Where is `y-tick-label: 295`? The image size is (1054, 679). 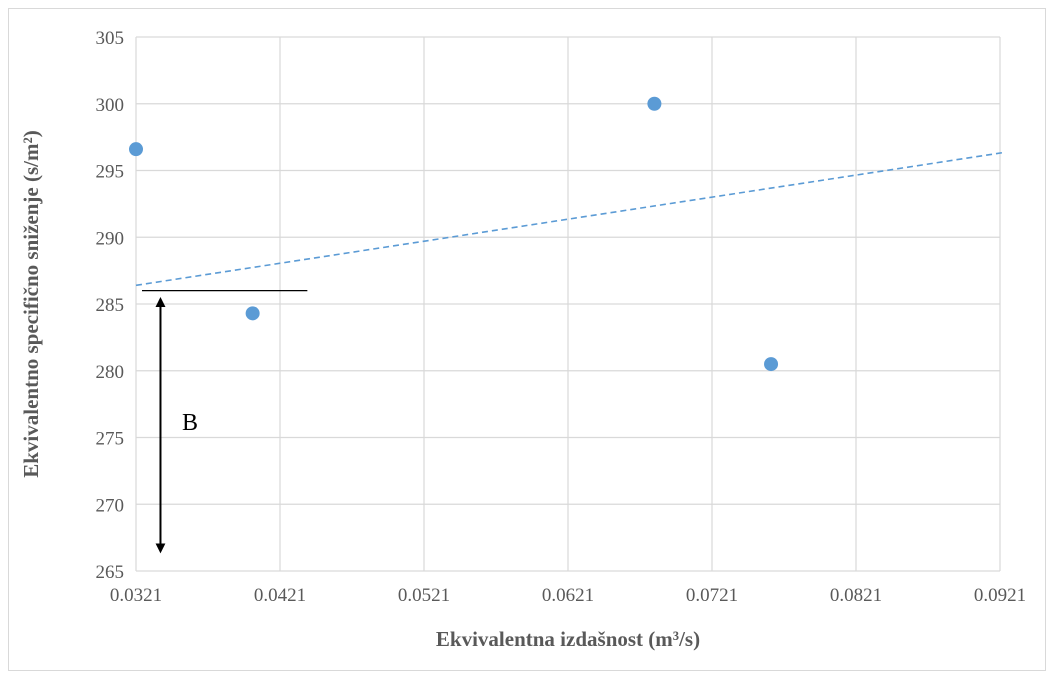
y-tick-label: 295 is located at coordinates (110, 172).